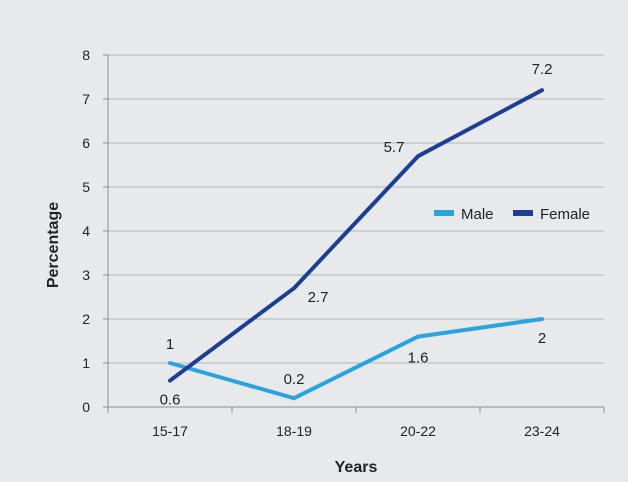 Image resolution: width=628 pixels, height=482 pixels. Describe the element at coordinates (356, 359) in the screenshot. I see `series-line-male` at that location.